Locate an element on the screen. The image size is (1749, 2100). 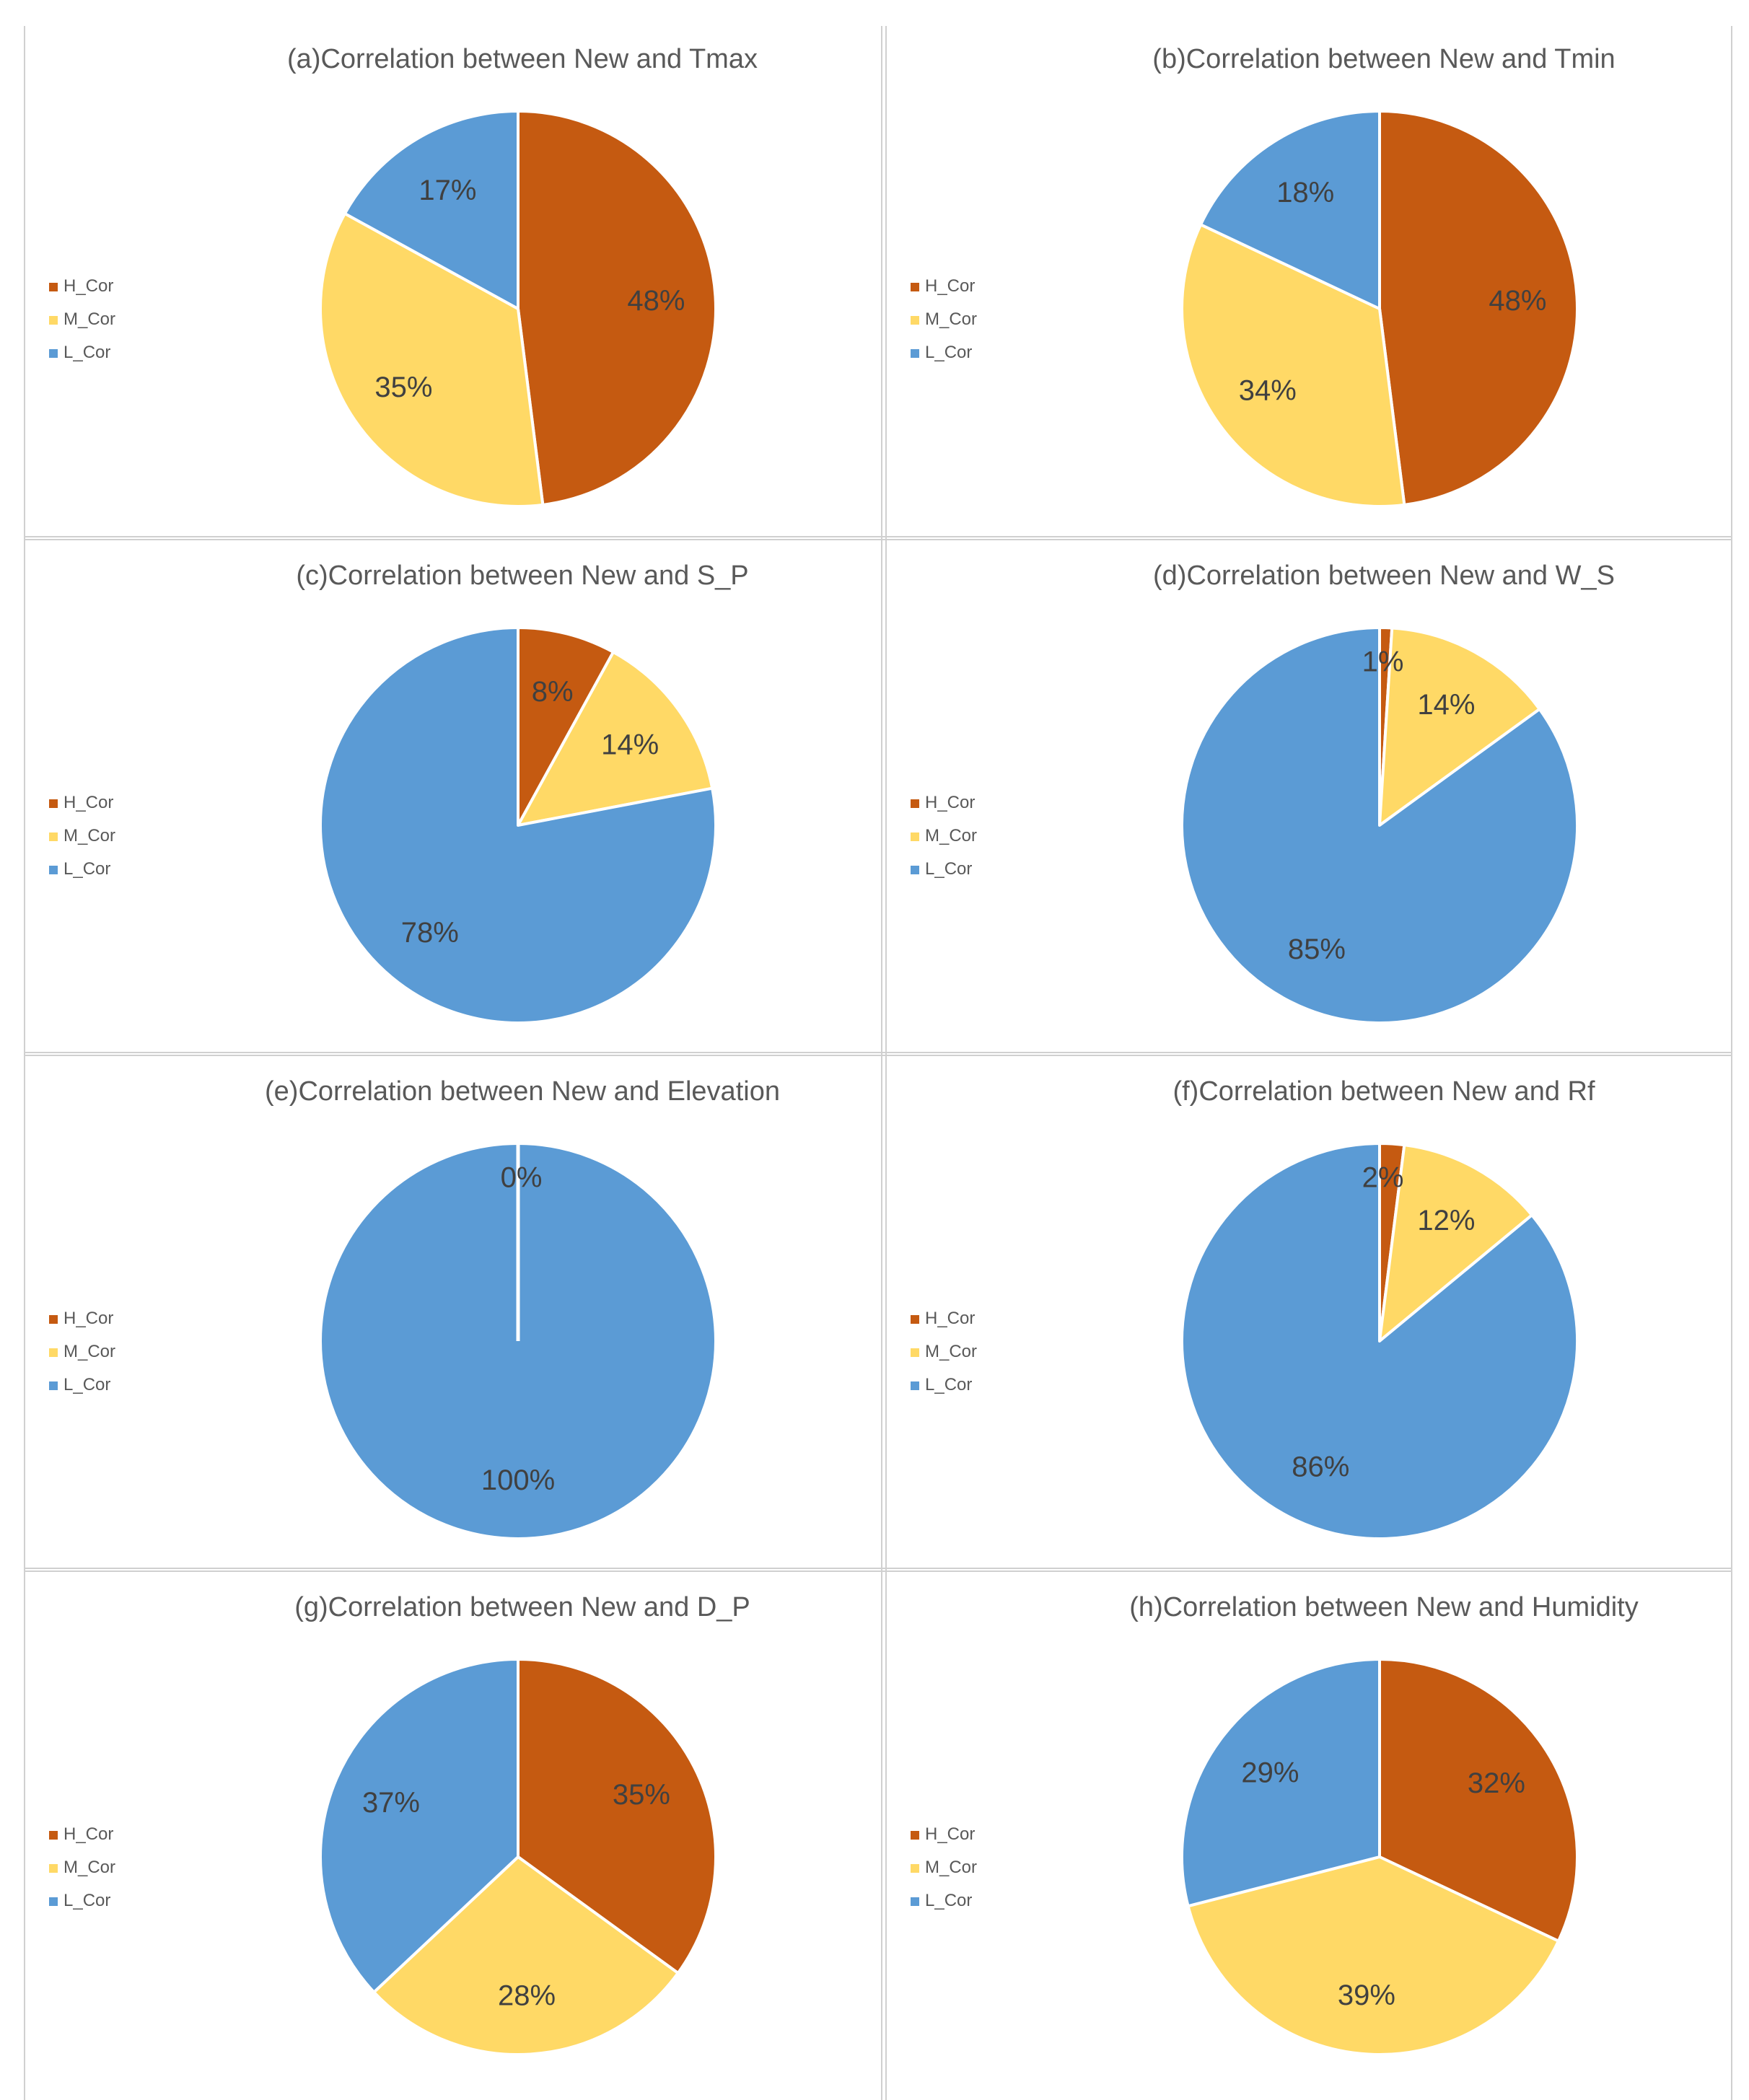
data-label: 8% is located at coordinates (553, 692).